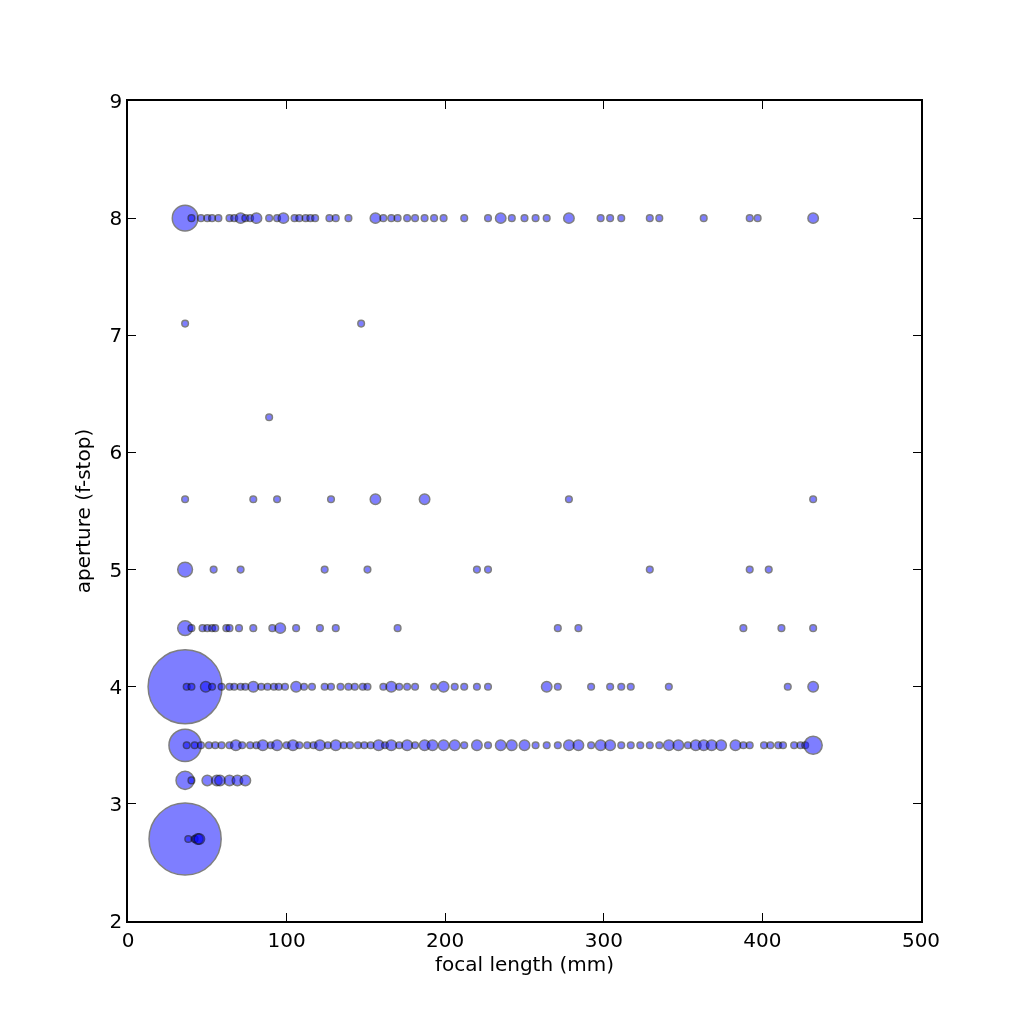  I want to click on y-tick-label: 2, so click(116, 921).